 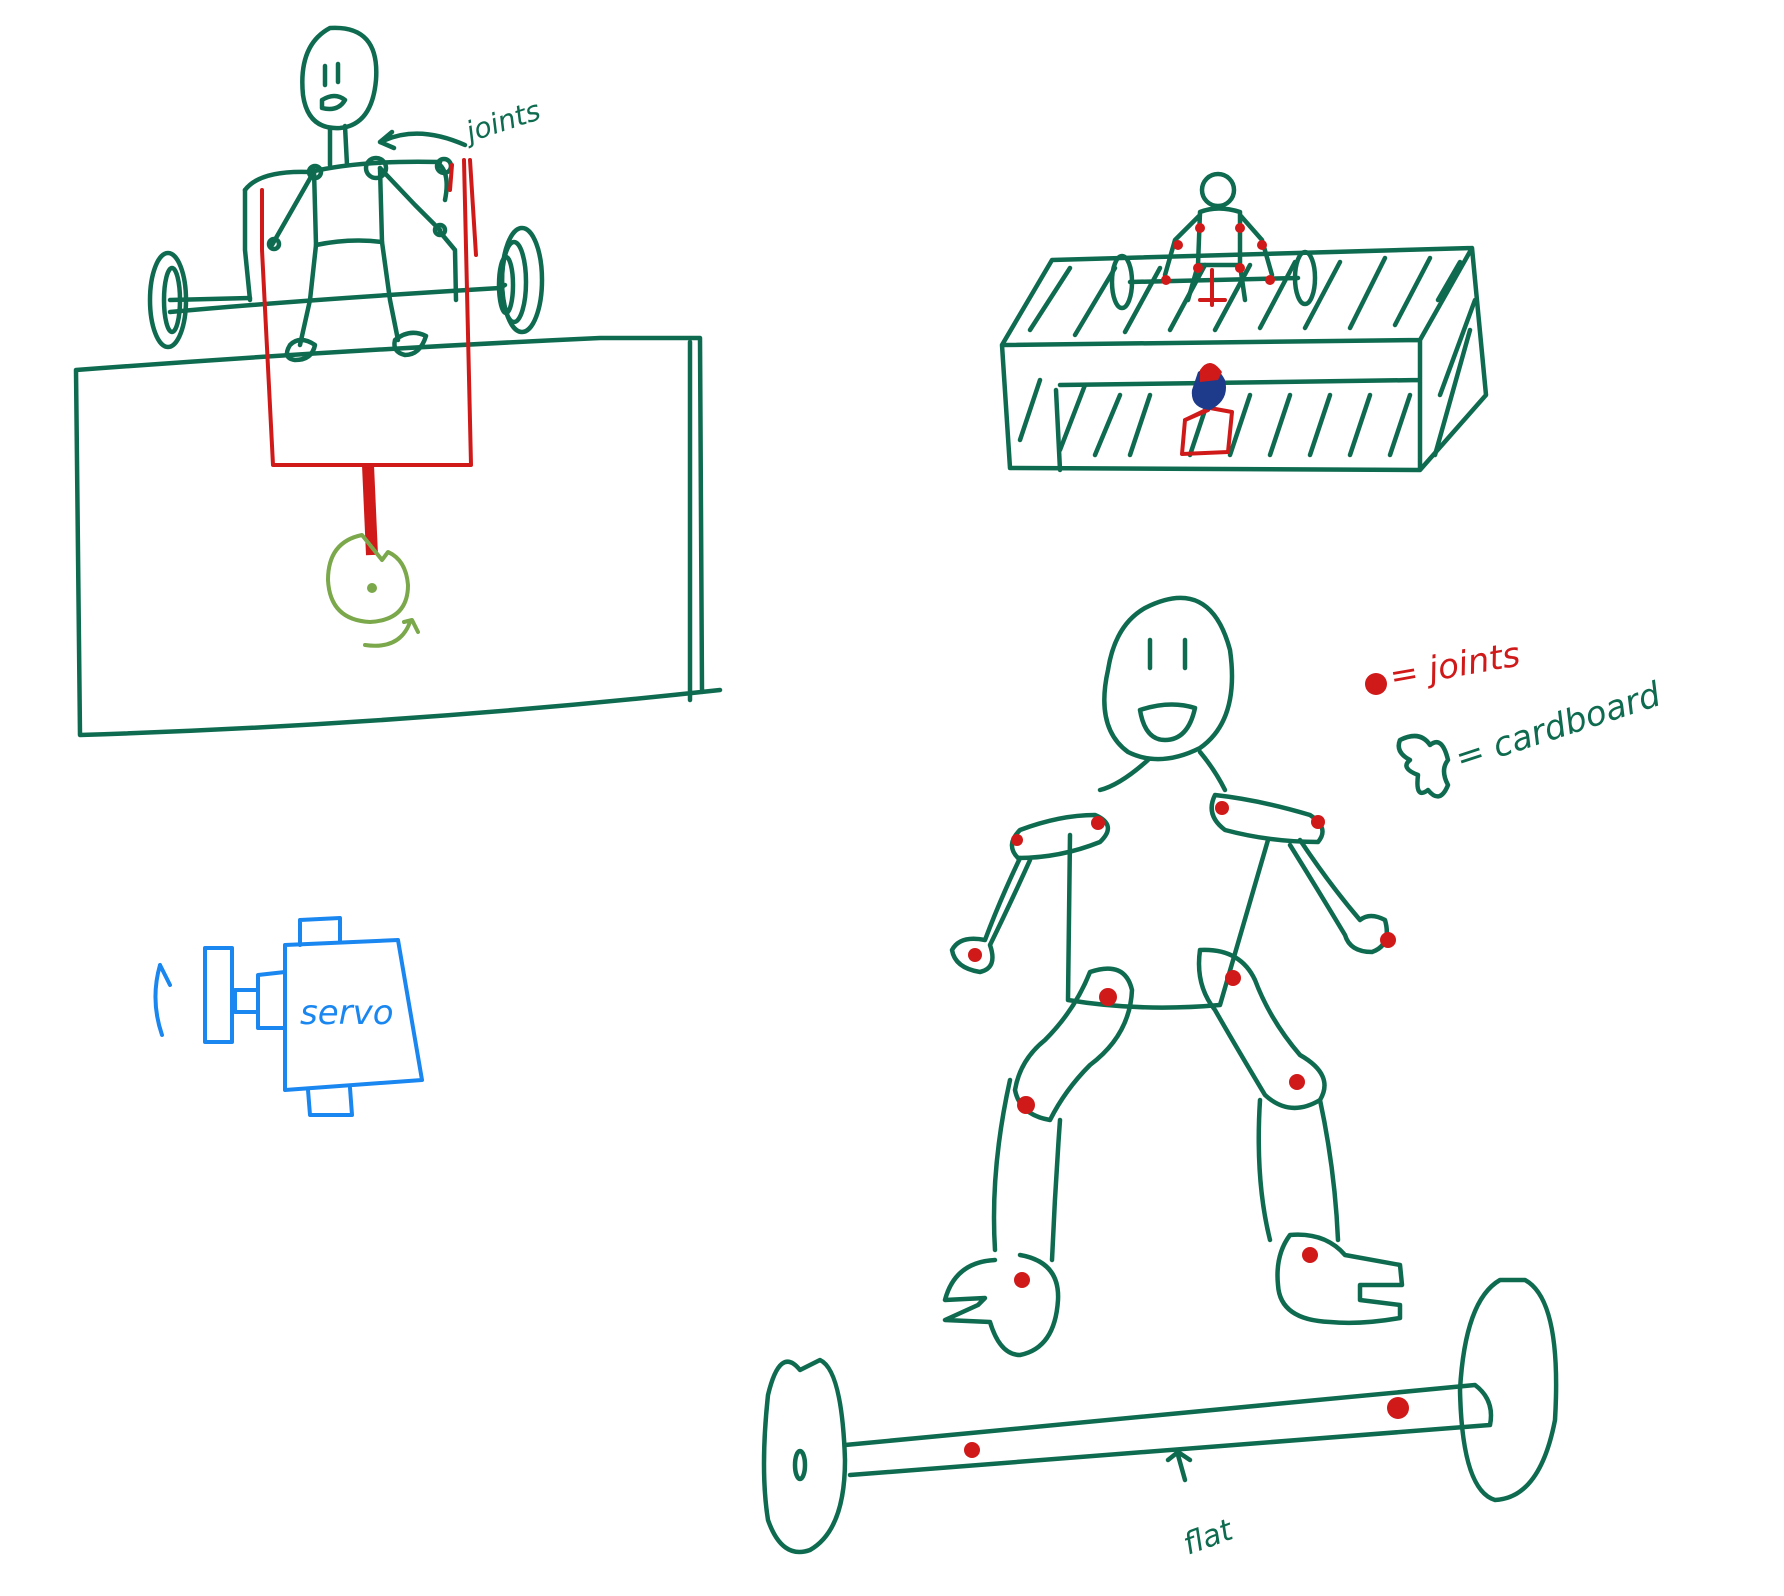 I want to click on legend-cardboard-shape, so click(x=1423, y=766).